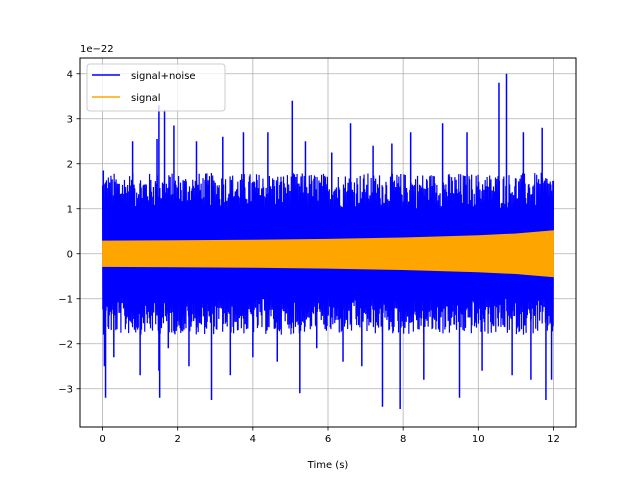  Describe the element at coordinates (163, 76) in the screenshot. I see `legend-label-signal-noise: signal+noise` at that location.